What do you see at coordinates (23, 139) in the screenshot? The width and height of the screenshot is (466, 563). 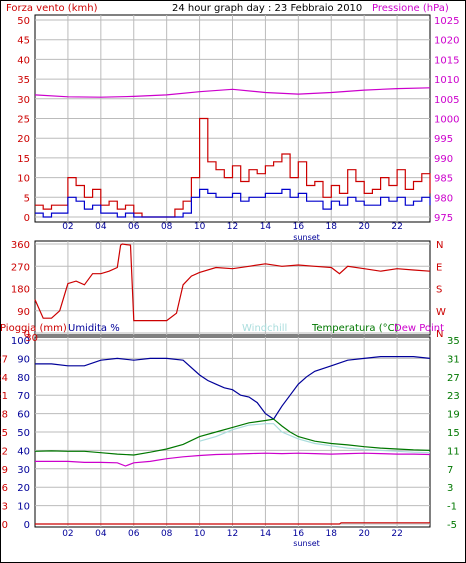 I see `wind-tick-label: 20` at bounding box center [23, 139].